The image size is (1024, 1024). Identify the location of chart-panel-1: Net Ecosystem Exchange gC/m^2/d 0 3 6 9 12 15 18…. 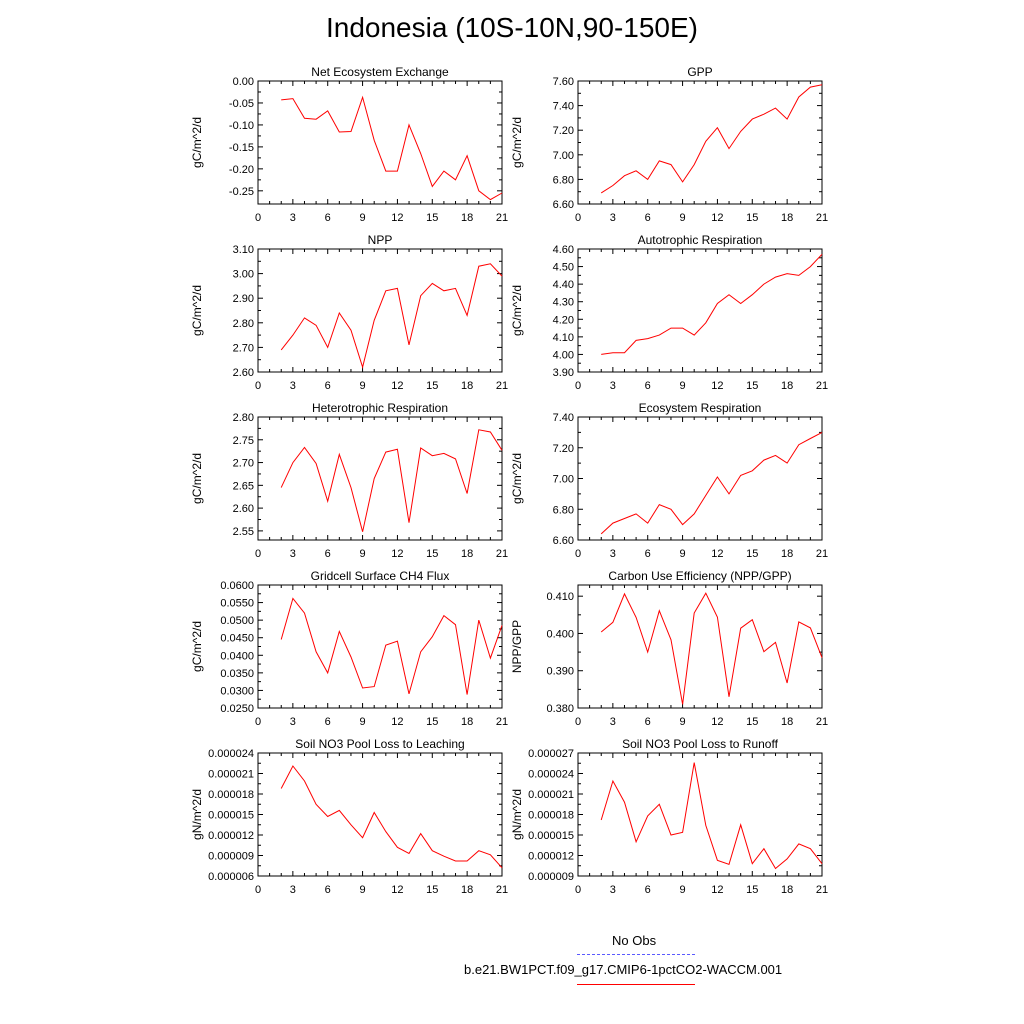
(349, 144).